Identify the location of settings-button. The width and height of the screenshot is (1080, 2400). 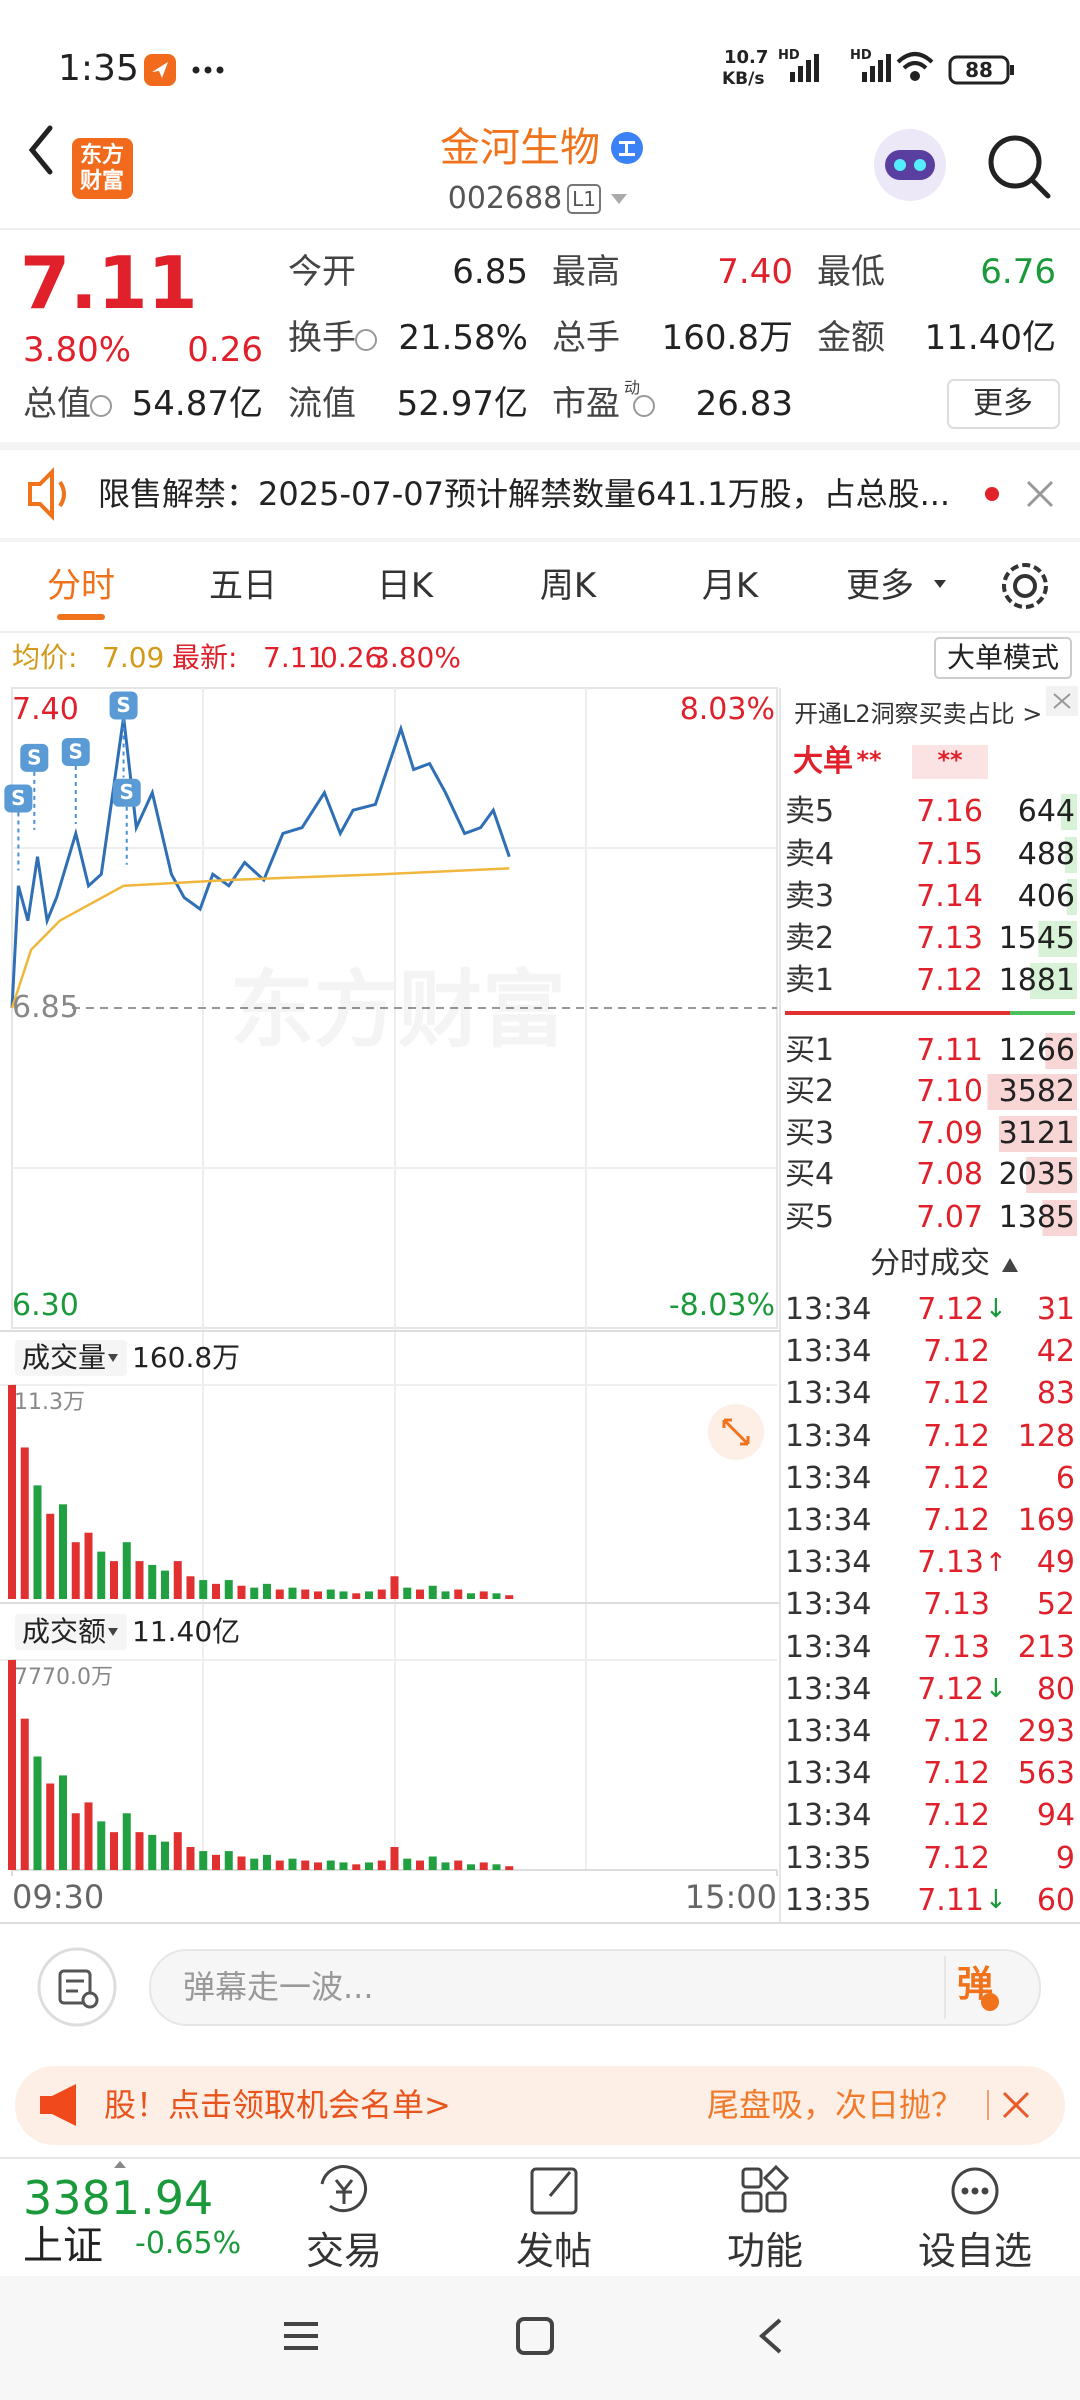
(1025, 586).